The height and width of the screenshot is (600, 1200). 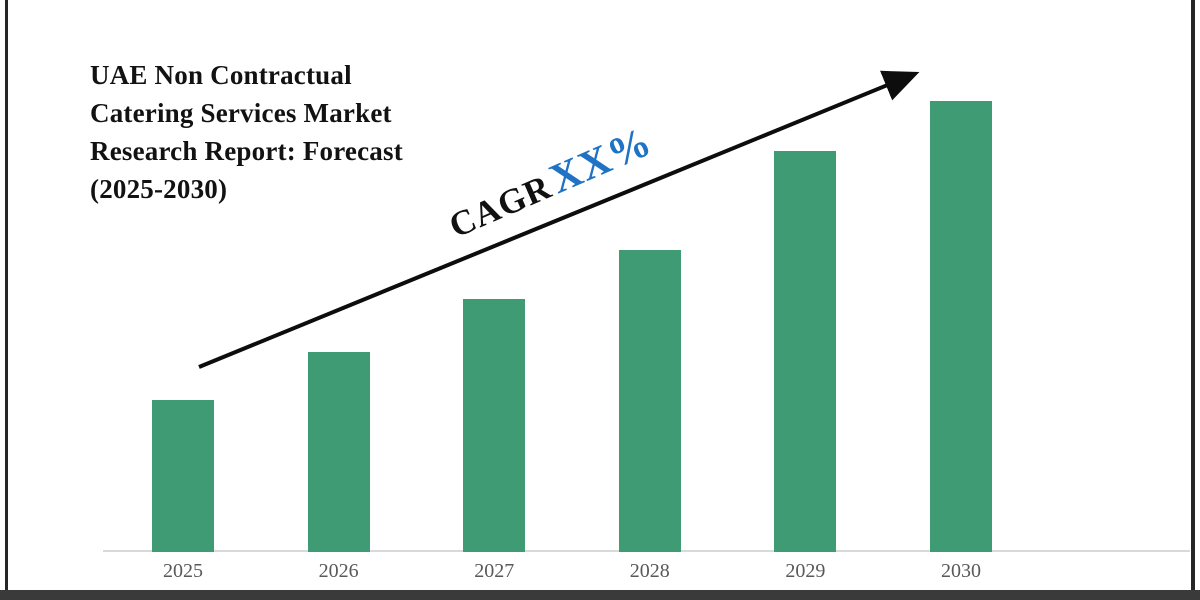 I want to click on x-tick-label-2030: 2030, so click(x=961, y=571).